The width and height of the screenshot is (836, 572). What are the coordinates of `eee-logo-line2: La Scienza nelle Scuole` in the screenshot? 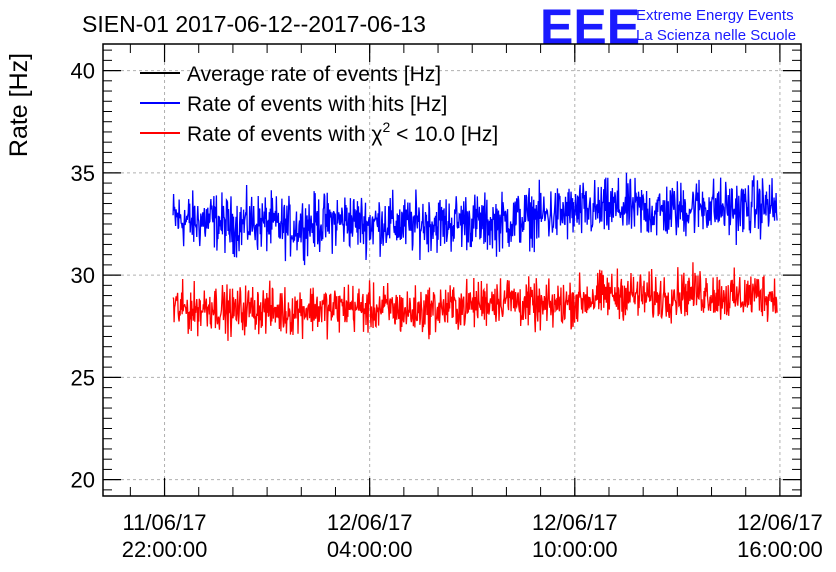 It's located at (716, 35).